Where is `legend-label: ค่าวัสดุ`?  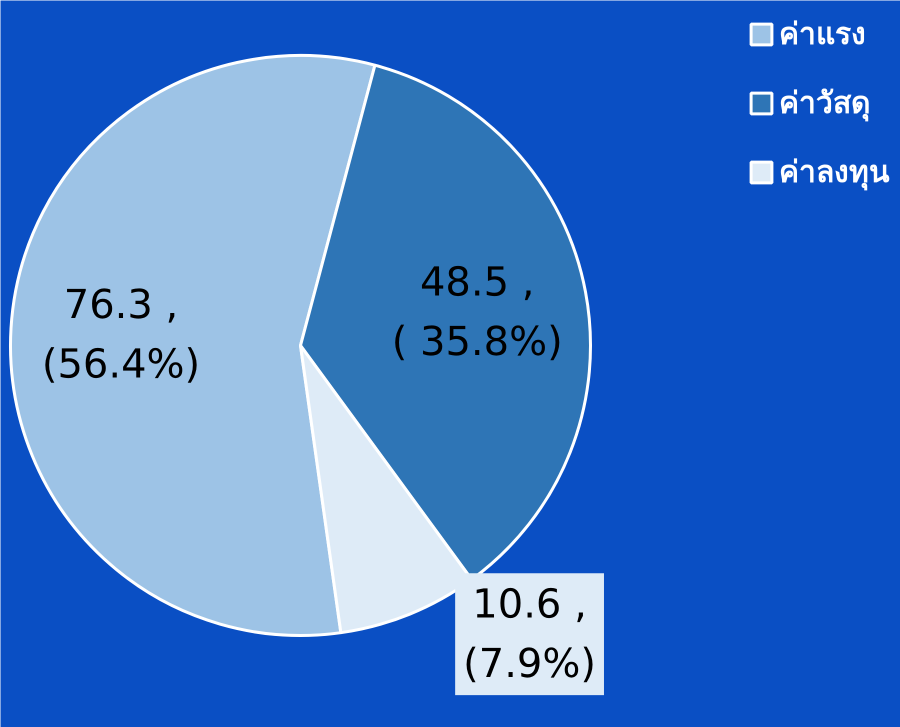 legend-label: ค่าวัสดุ is located at coordinates (824, 104).